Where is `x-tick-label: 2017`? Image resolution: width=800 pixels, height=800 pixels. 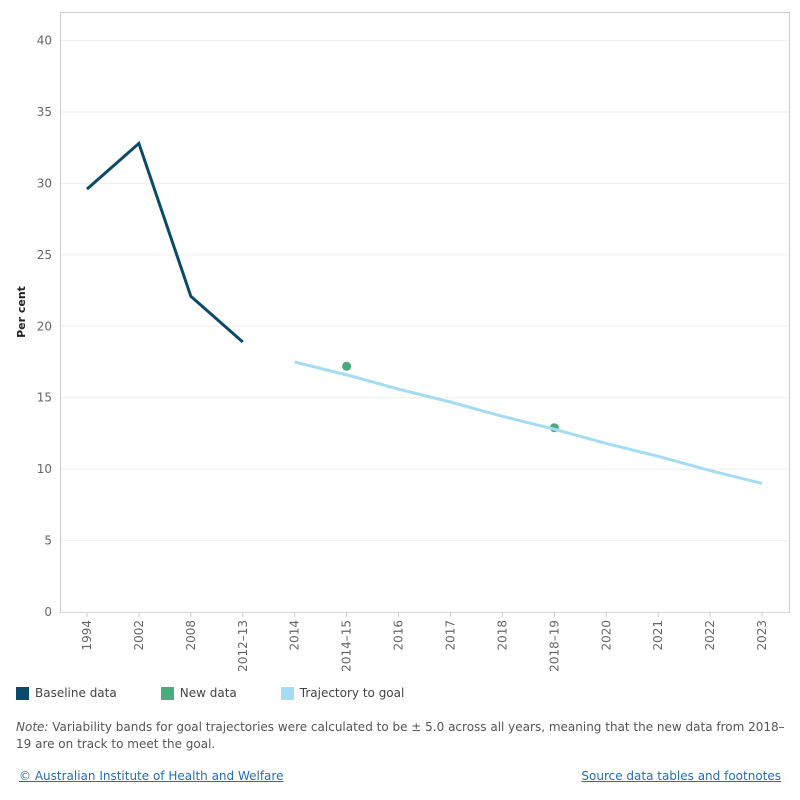 x-tick-label: 2017 is located at coordinates (450, 635).